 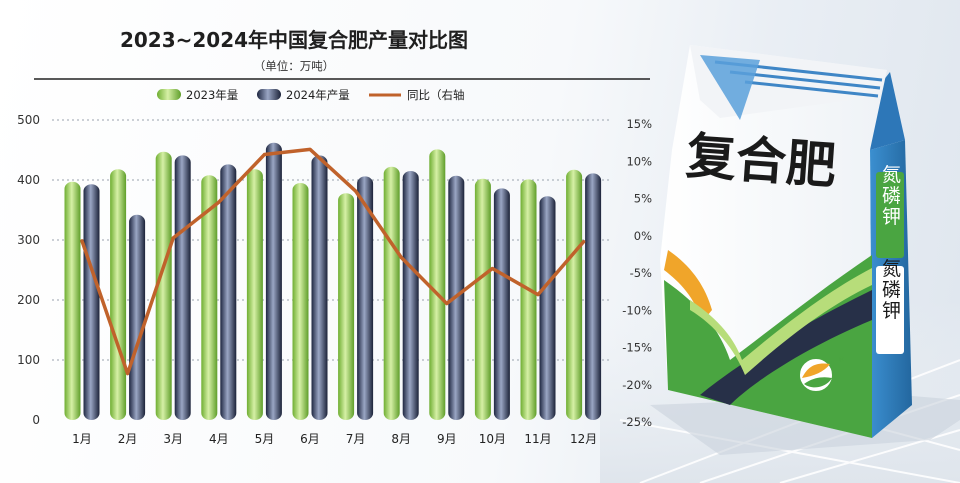 What do you see at coordinates (641, 273) in the screenshot?
I see `y2-tick-label: -5%` at bounding box center [641, 273].